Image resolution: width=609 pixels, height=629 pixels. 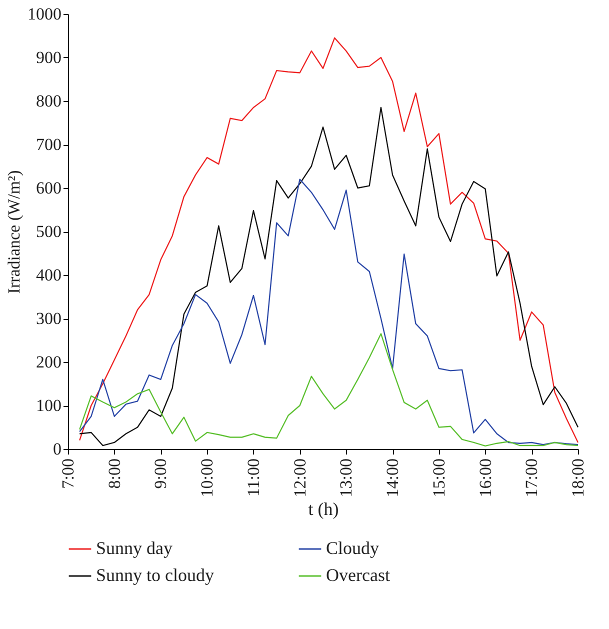 What do you see at coordinates (160, 473) in the screenshot?
I see `x-tick-label: 9:00` at bounding box center [160, 473].